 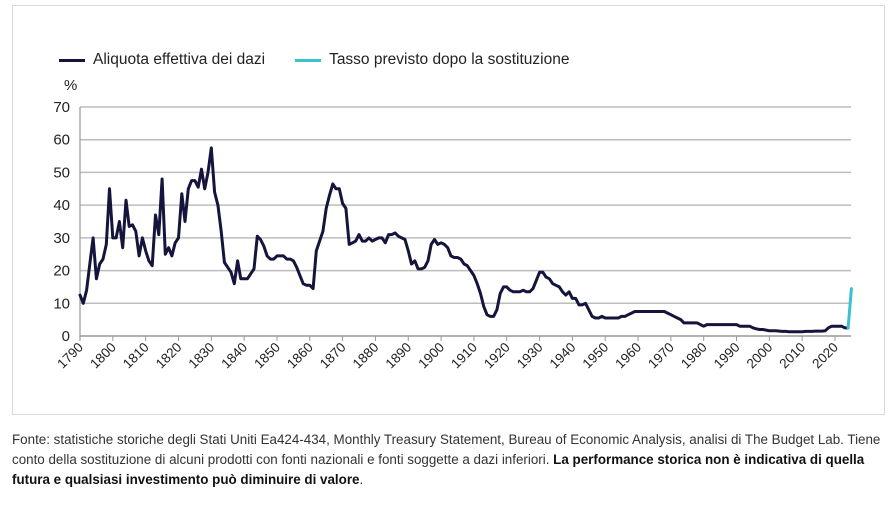 I want to click on footer-end: ., so click(x=361, y=479).